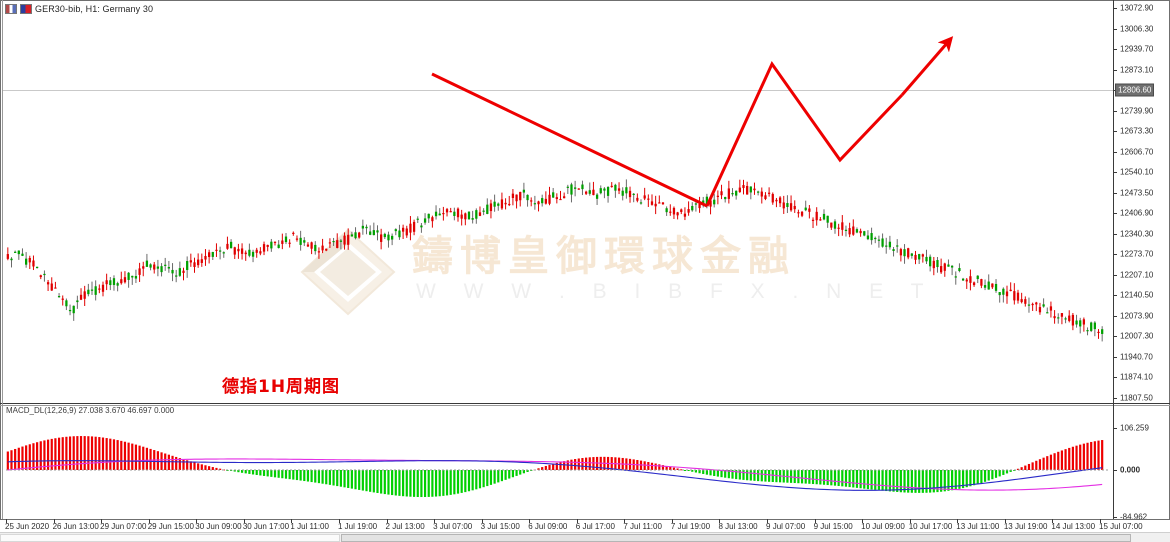  What do you see at coordinates (1073, 526) in the screenshot?
I see `time-axis-label: 14 Jul 13:00` at bounding box center [1073, 526].